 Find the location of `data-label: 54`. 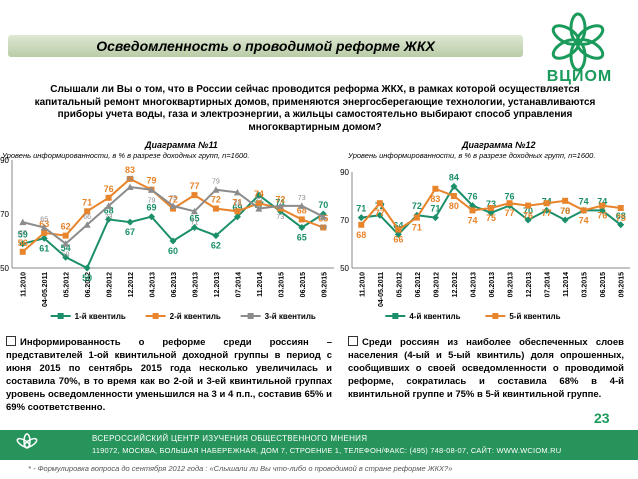

data-label: 54 is located at coordinates (66, 248).